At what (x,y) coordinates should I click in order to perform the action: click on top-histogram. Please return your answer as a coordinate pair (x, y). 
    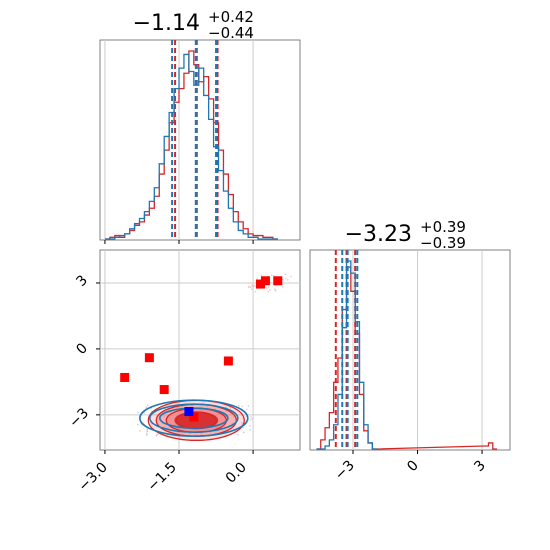
    Looking at the image, I should click on (191, 140).